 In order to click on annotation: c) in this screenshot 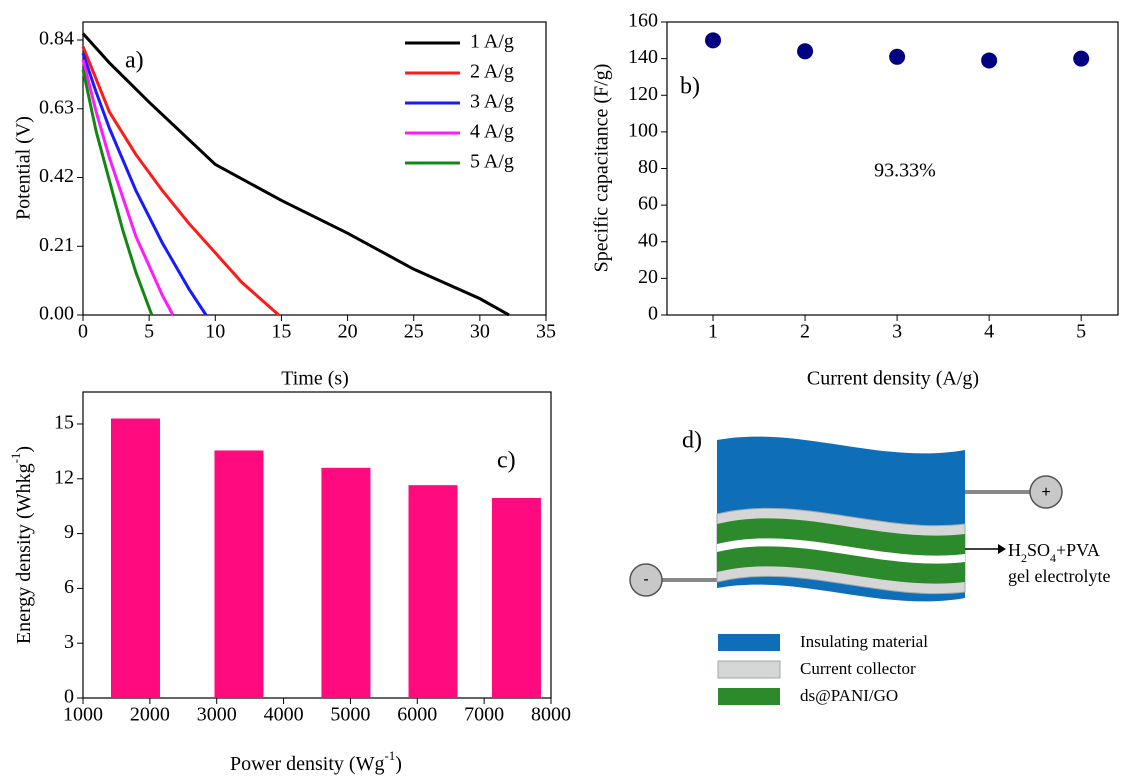, I will do `click(506, 461)`.